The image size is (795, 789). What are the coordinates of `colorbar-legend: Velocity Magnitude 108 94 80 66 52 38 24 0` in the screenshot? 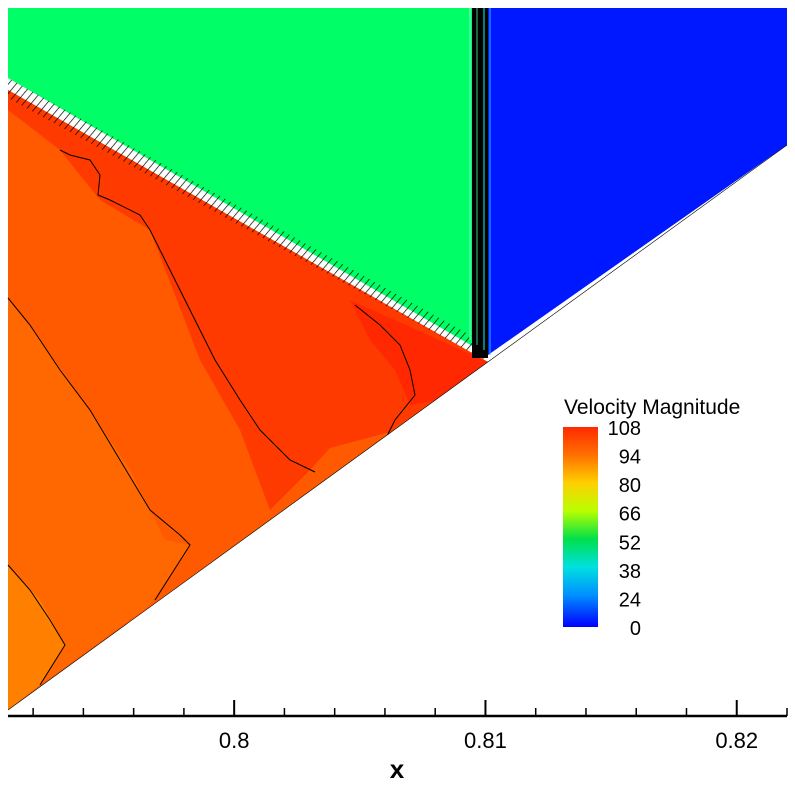 It's located at (651, 518).